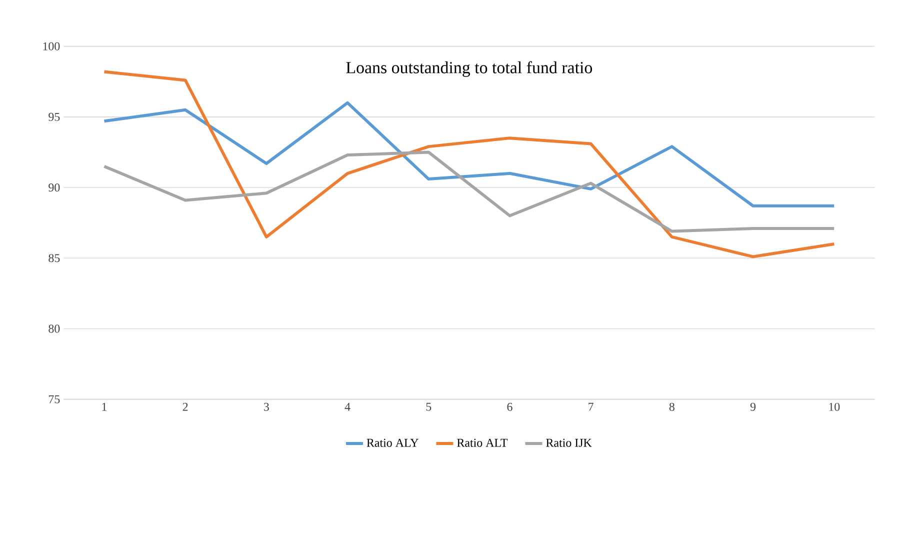 This screenshot has height=549, width=910. I want to click on text: Loans outstanding to total fund ratio, so click(469, 69).